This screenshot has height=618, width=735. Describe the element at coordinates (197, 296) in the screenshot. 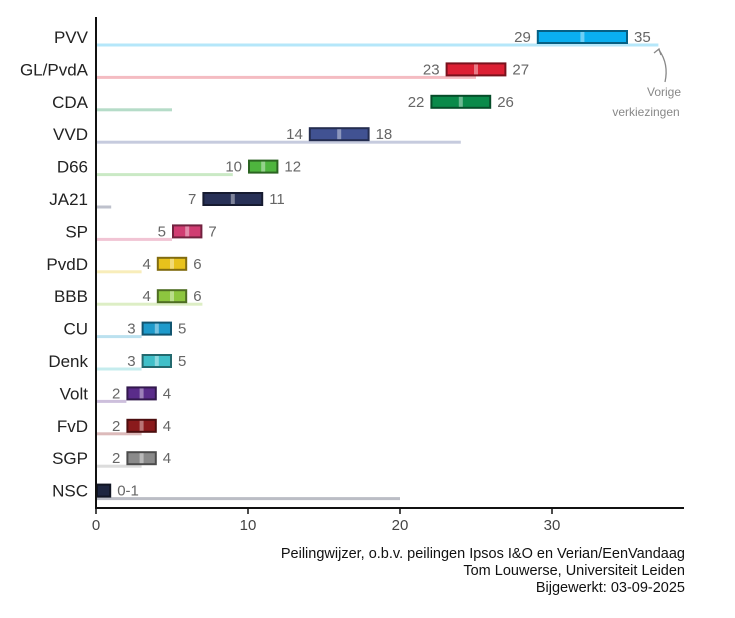

I see `high-label-bbb: 6` at that location.